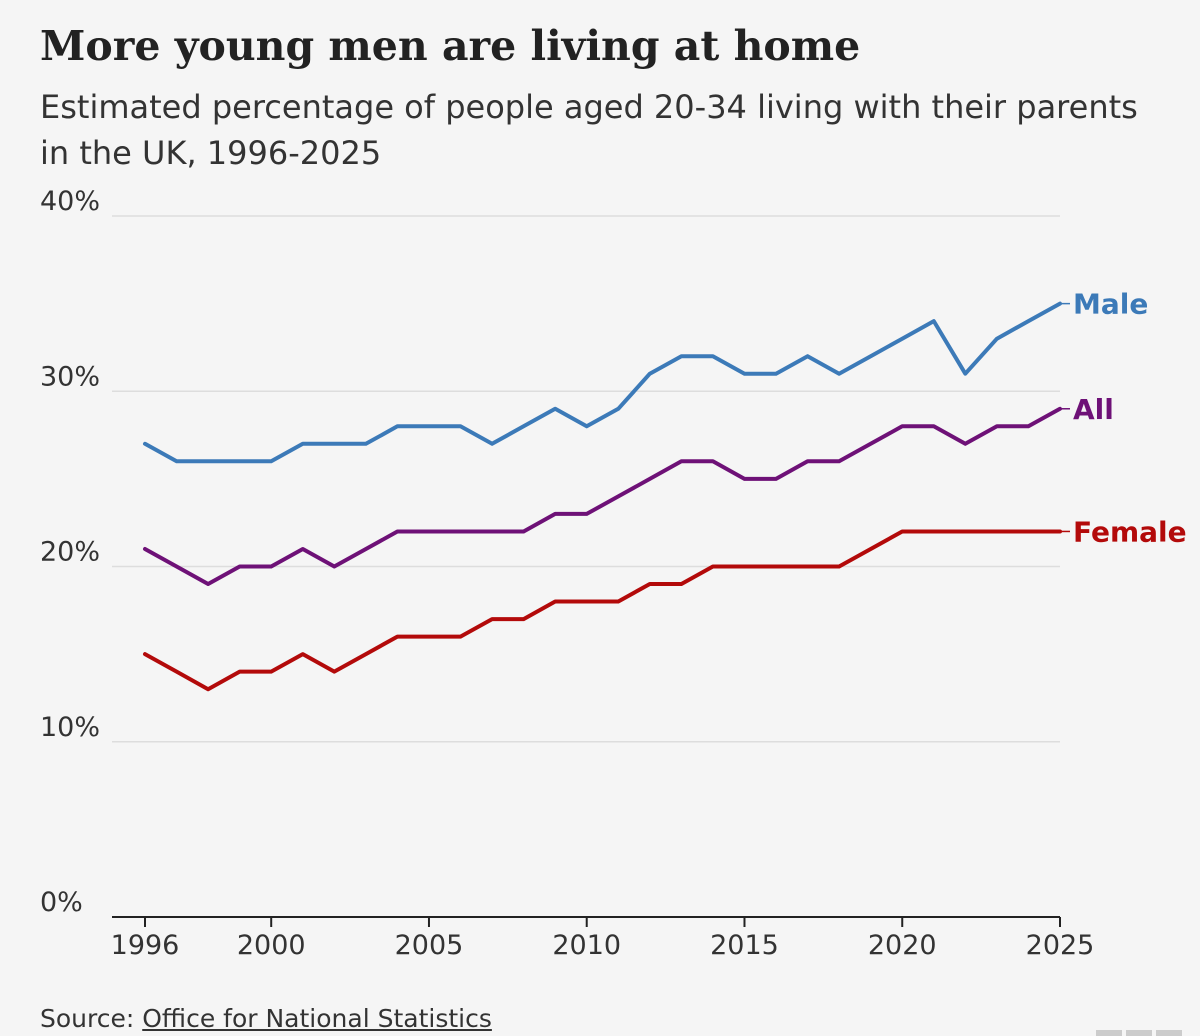 Image resolution: width=1200 pixels, height=1036 pixels. I want to click on x-tick-label: 2000, so click(271, 945).